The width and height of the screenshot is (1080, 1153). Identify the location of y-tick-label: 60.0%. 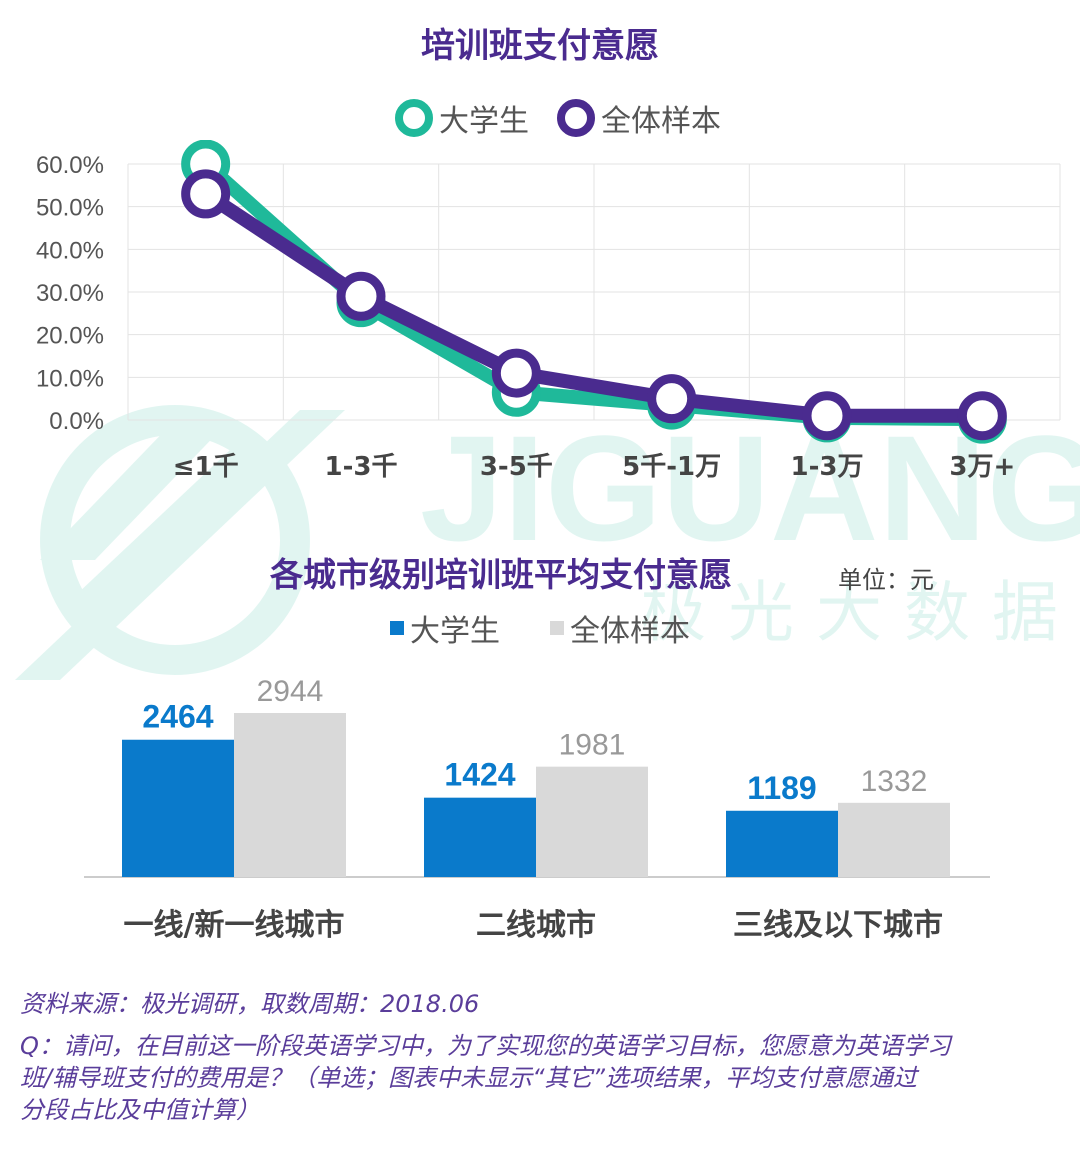
(70, 165).